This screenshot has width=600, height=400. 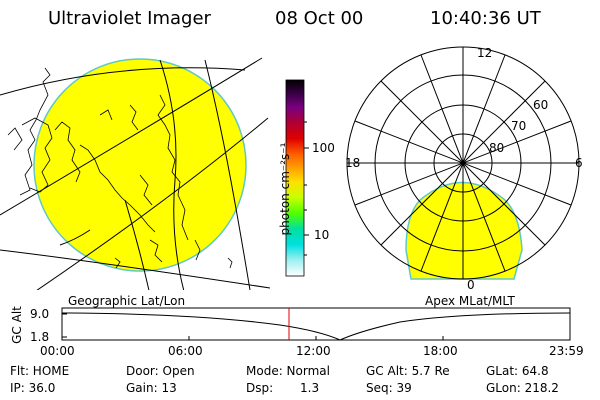 What do you see at coordinates (485, 53) in the screenshot?
I see `mlt-label-12: 12` at bounding box center [485, 53].